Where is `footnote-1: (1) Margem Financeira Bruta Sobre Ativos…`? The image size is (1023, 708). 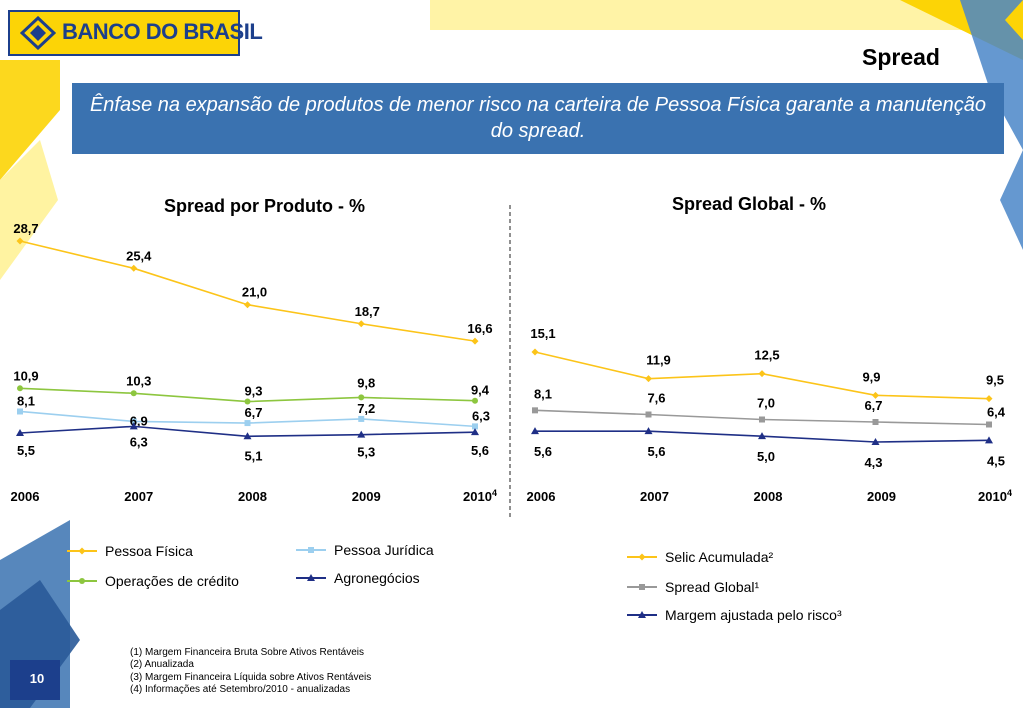
footnote-1: (1) Margem Financeira Bruta Sobre Ativos… is located at coordinates (247, 652).